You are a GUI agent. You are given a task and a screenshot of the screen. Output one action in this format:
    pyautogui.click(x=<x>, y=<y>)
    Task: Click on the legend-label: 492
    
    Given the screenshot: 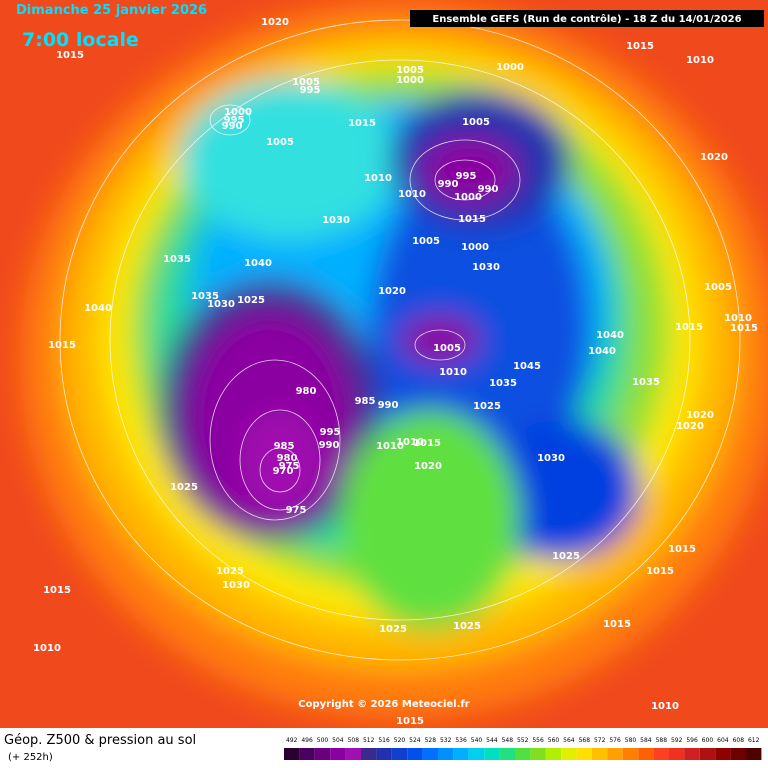 What is the action you would take?
    pyautogui.click(x=292, y=740)
    